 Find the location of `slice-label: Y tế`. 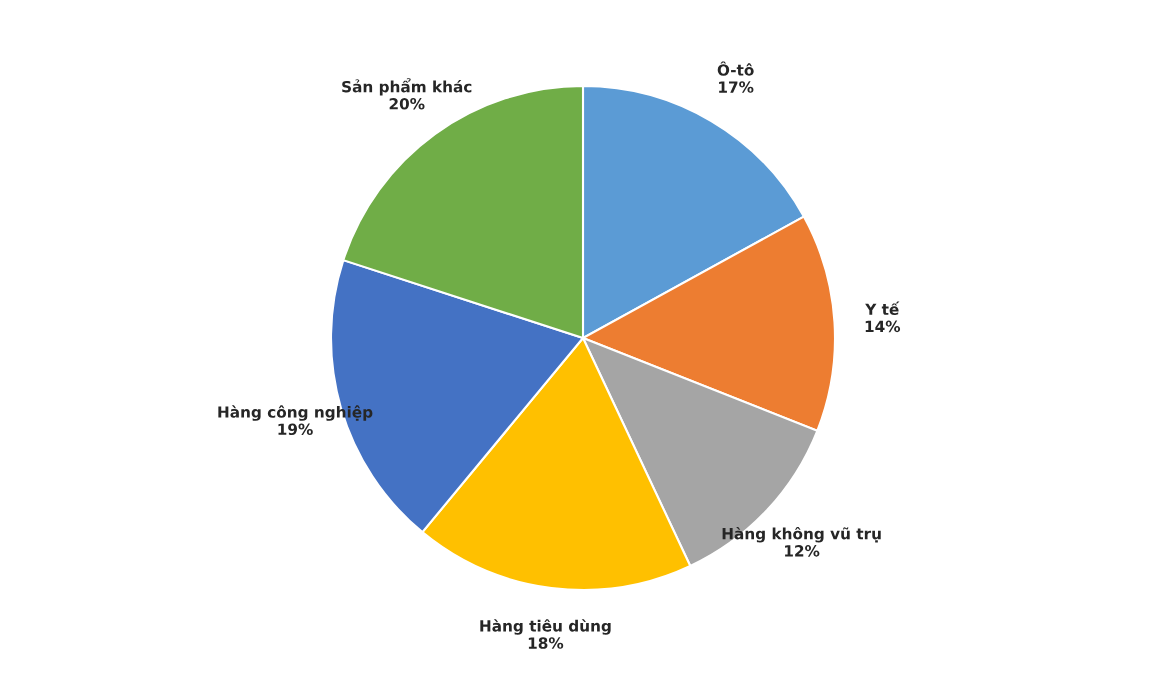

slice-label: Y tế is located at coordinates (882, 308).